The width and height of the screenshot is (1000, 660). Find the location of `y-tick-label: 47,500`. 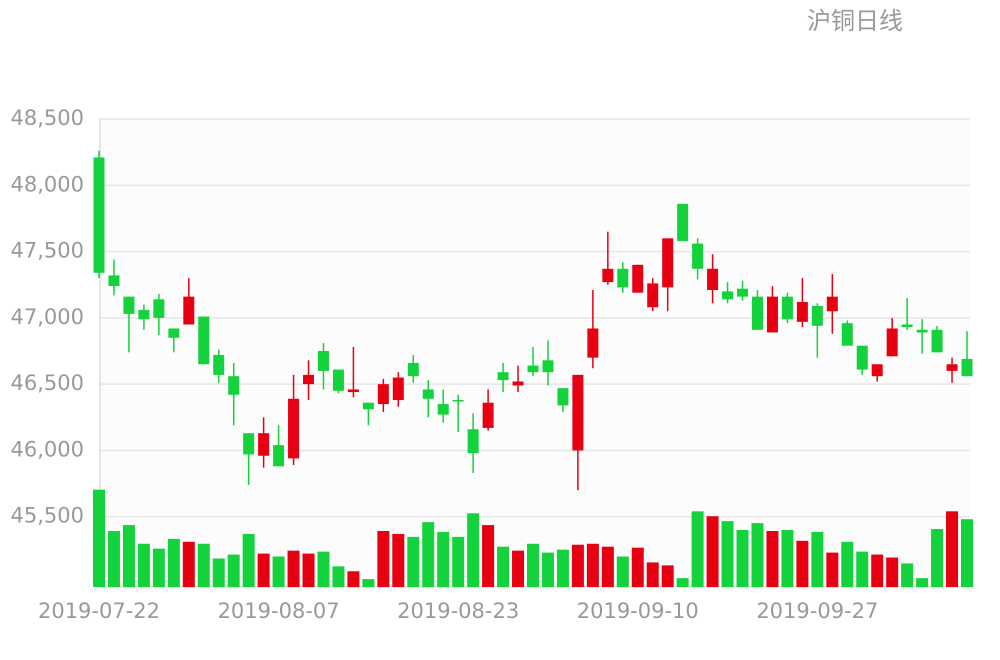

y-tick-label: 47,500 is located at coordinates (47, 251).